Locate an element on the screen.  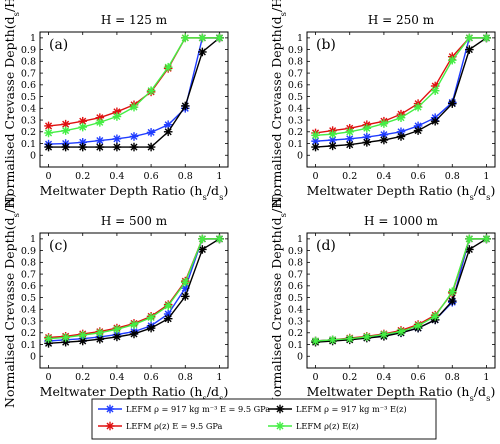
legend-label: LEFM ρ = 917 kg m⁻³ E = 9.5 GPa is located at coordinates (198, 409).